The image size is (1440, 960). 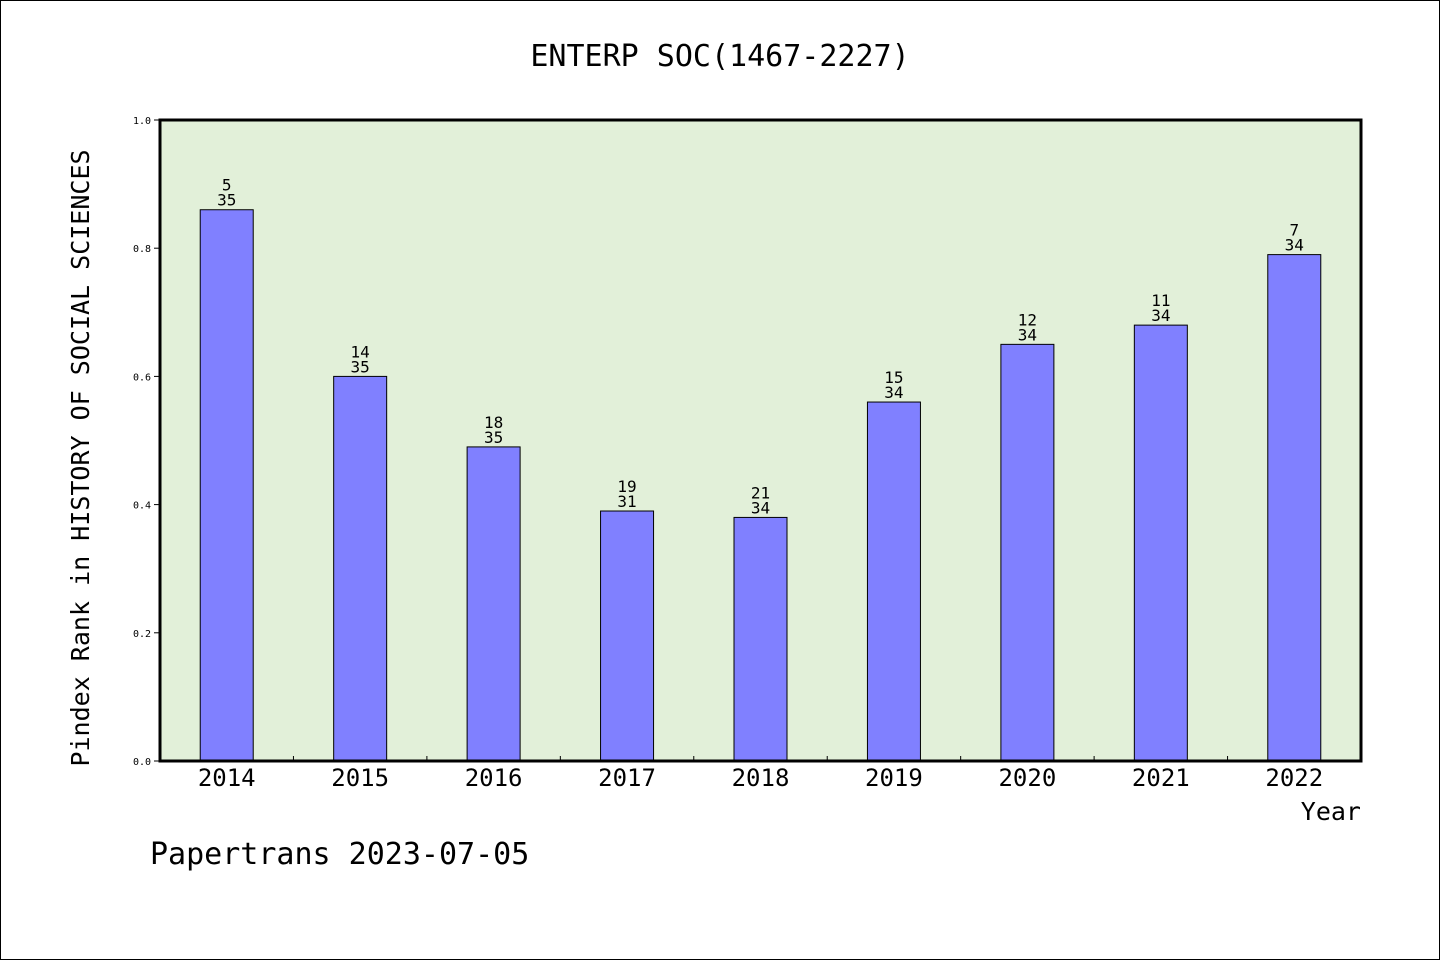 What do you see at coordinates (719, 56) in the screenshot?
I see `chart-title: ENTERP SOC(1467-2227)` at bounding box center [719, 56].